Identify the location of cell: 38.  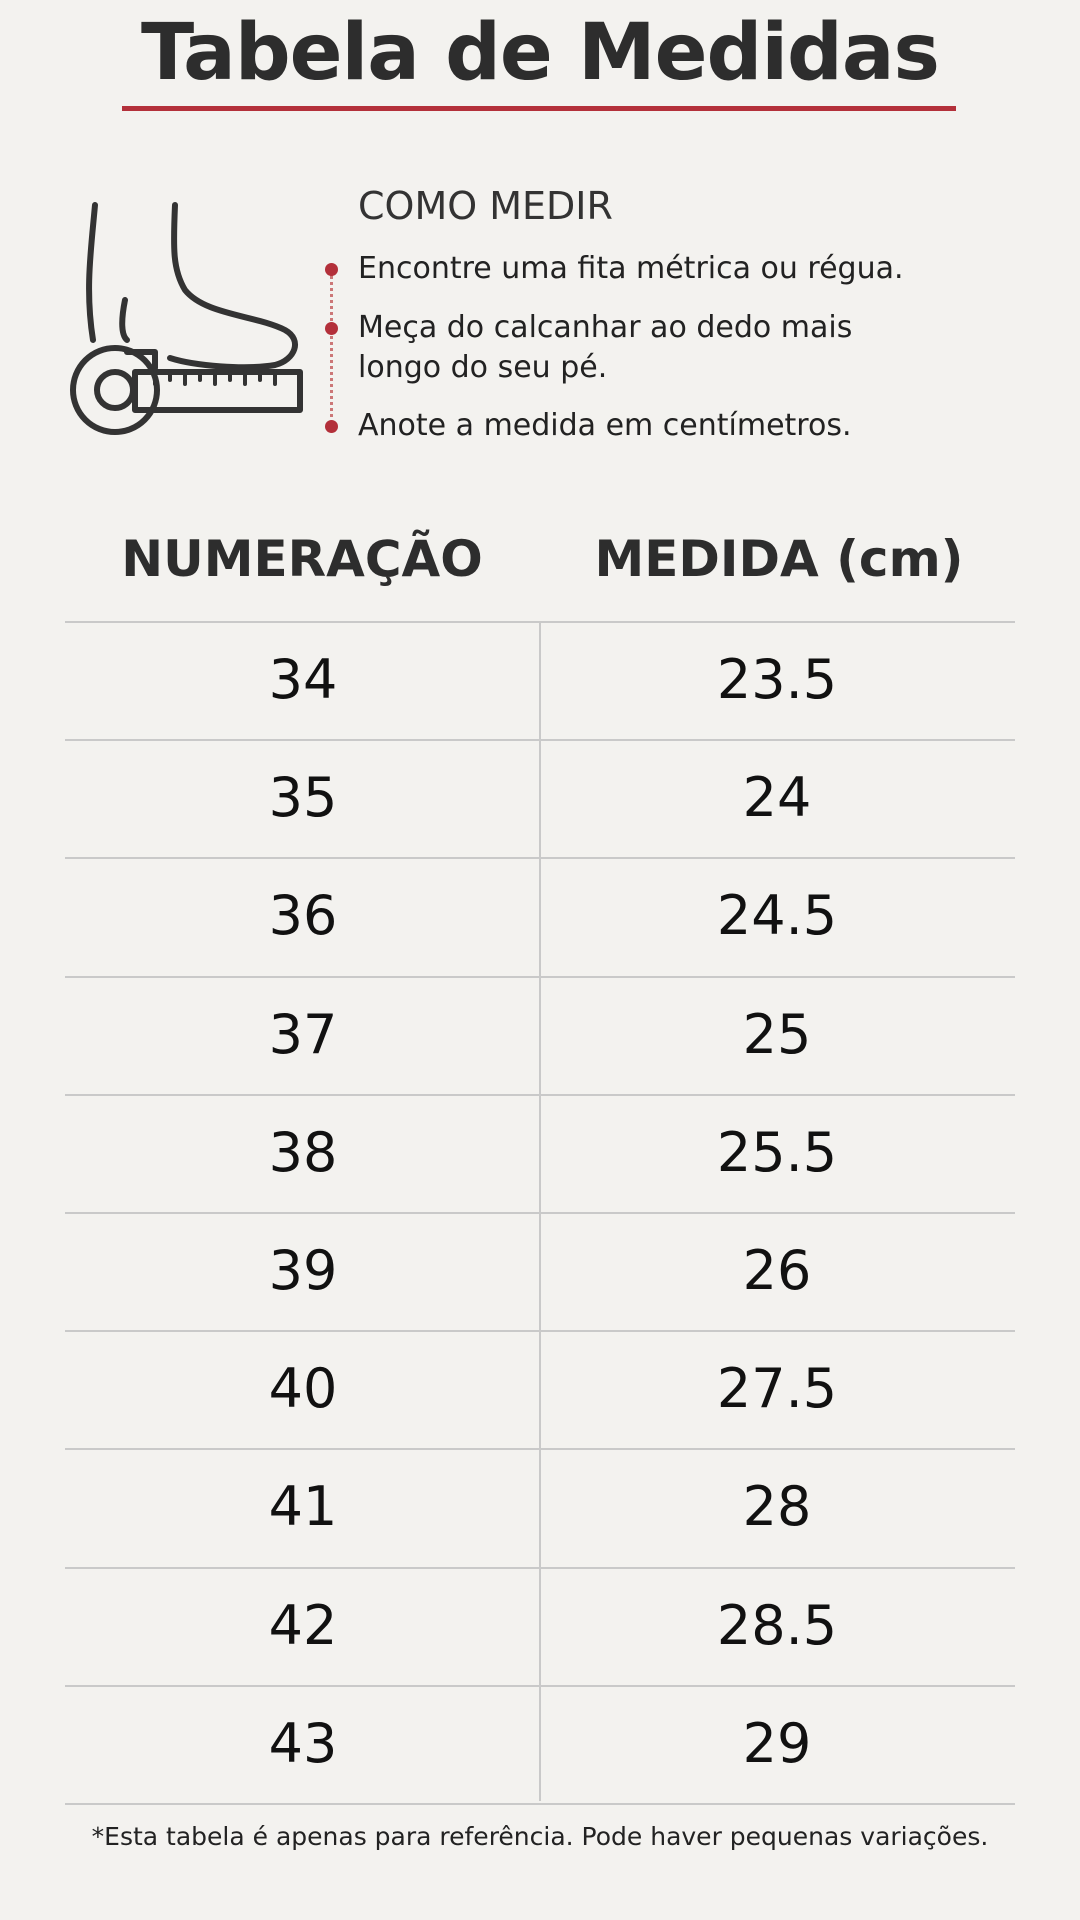
(303, 1152).